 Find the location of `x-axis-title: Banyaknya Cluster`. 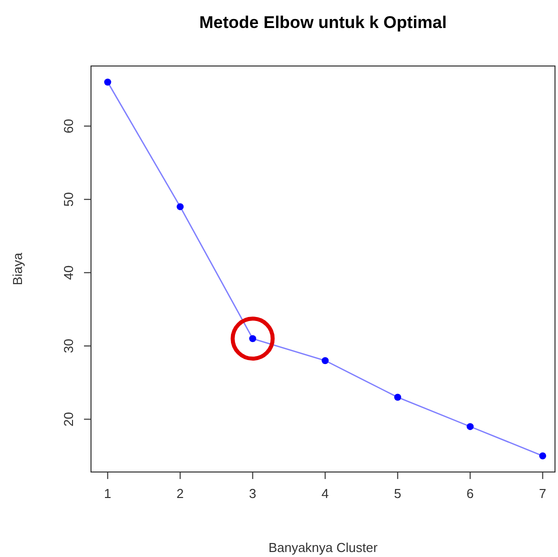

x-axis-title: Banyaknya Cluster is located at coordinates (323, 547).